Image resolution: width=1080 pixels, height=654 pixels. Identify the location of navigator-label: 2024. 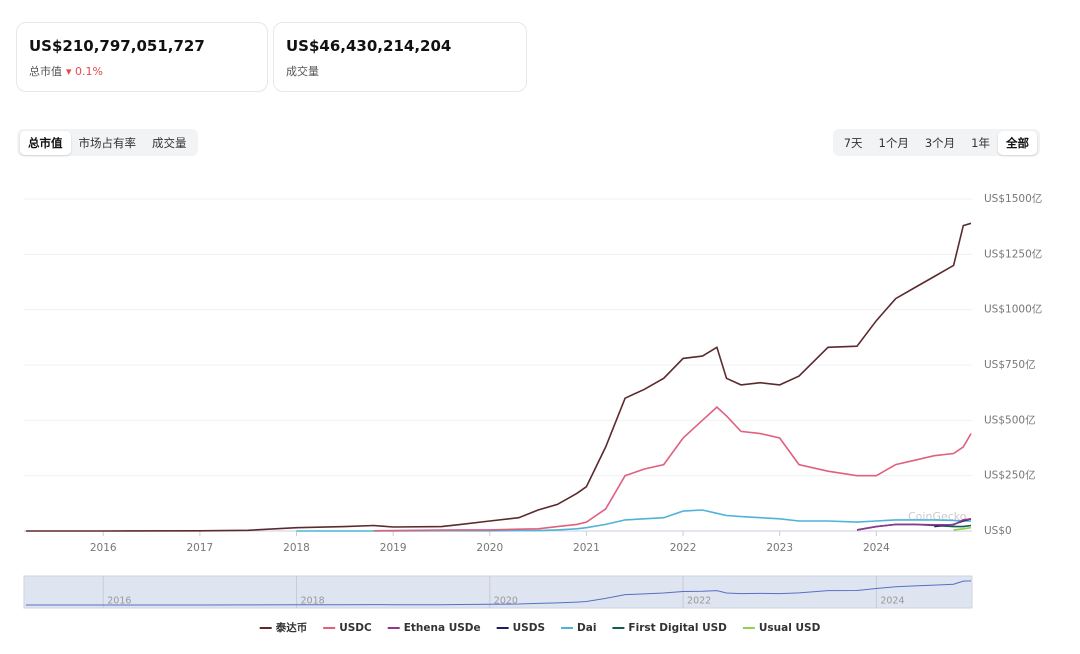
(892, 601).